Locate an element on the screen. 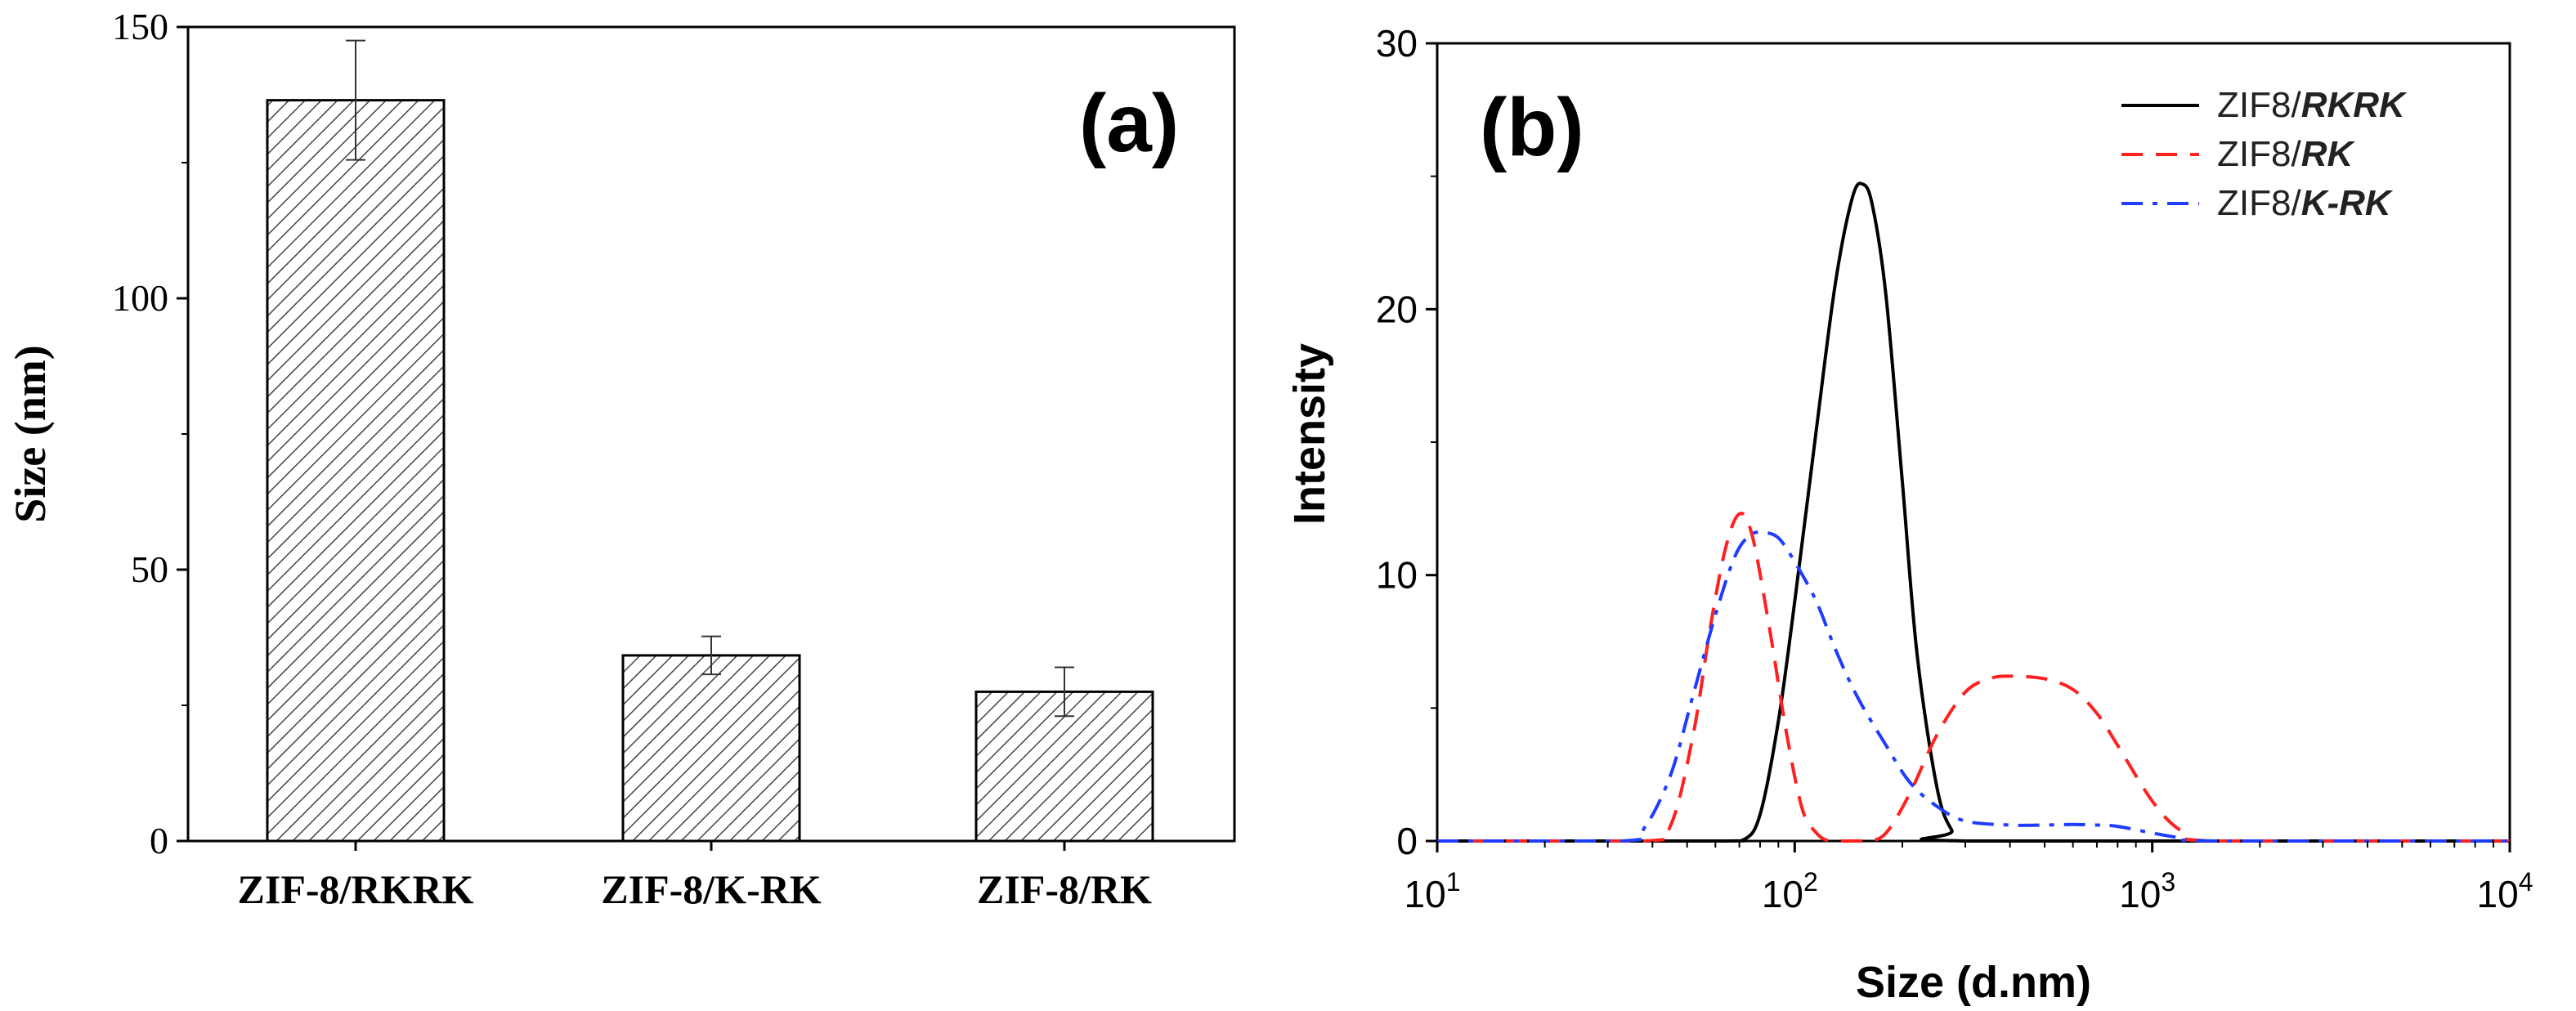 The height and width of the screenshot is (1011, 2576). bar-zif-8-rkrk is located at coordinates (356, 471).